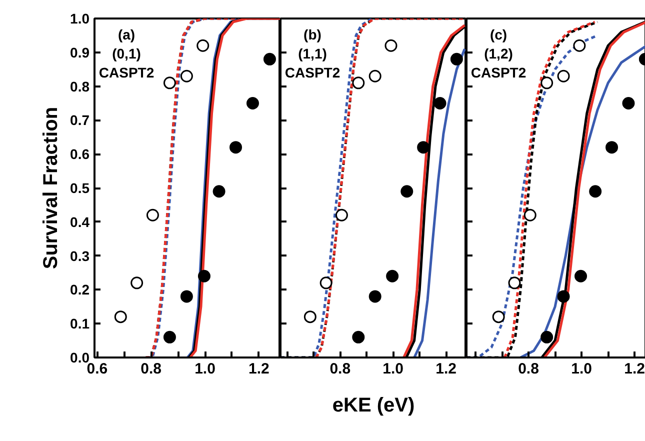  Describe the element at coordinates (126, 54) in the screenshot. I see `annotation: (0,1)` at that location.